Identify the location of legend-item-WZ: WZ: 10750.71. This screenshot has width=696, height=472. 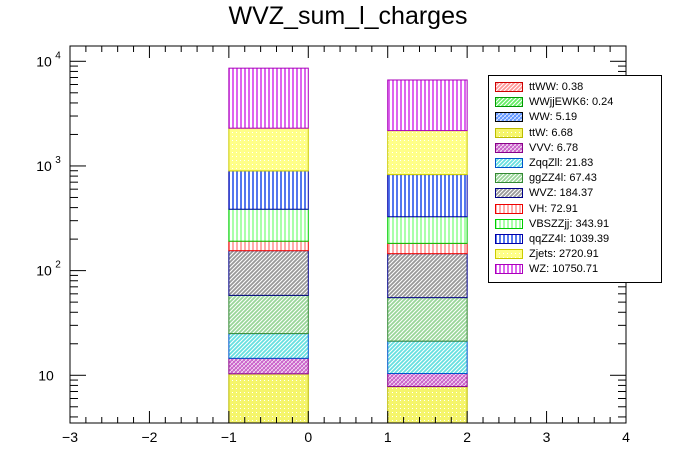
(546, 269).